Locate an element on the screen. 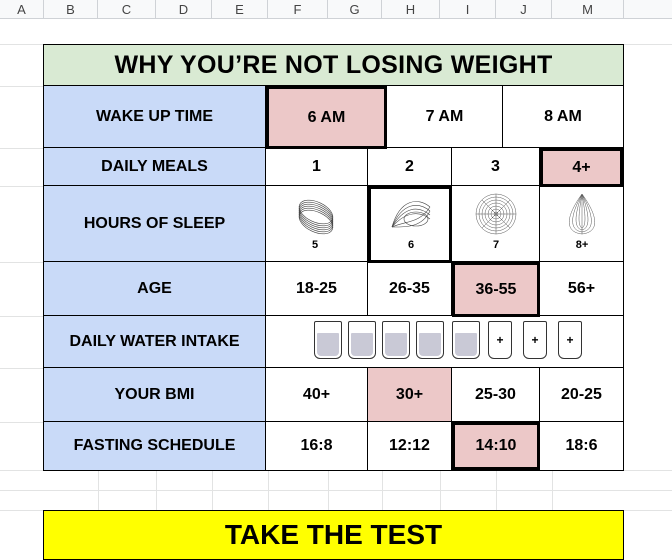  option-meals-3: 3 is located at coordinates (496, 167).